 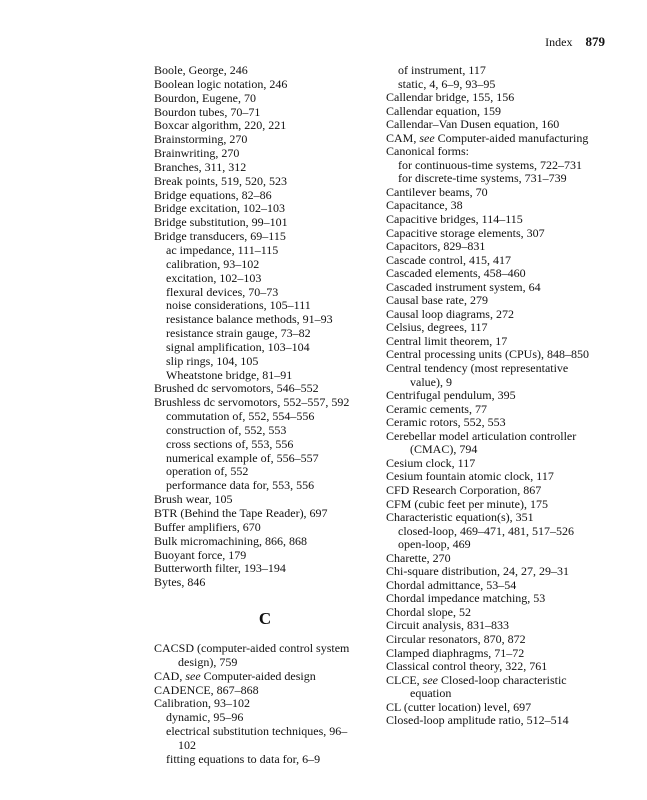 What do you see at coordinates (258, 675) in the screenshot?
I see `entry-text: Computer-aided design` at bounding box center [258, 675].